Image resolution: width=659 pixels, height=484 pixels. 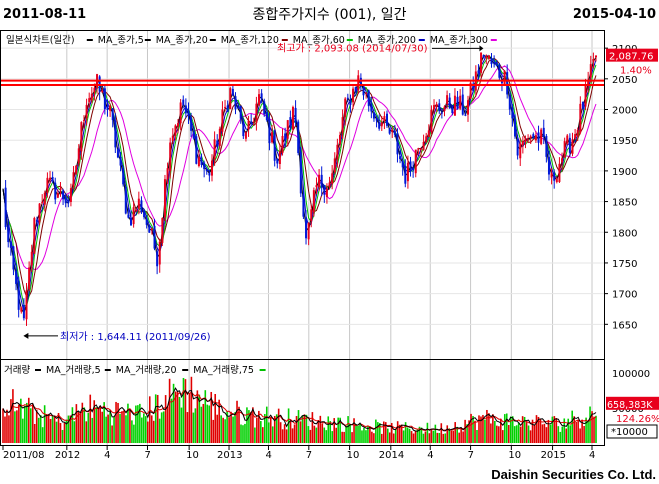 I want to click on x-tick-label: 10, so click(x=192, y=455).